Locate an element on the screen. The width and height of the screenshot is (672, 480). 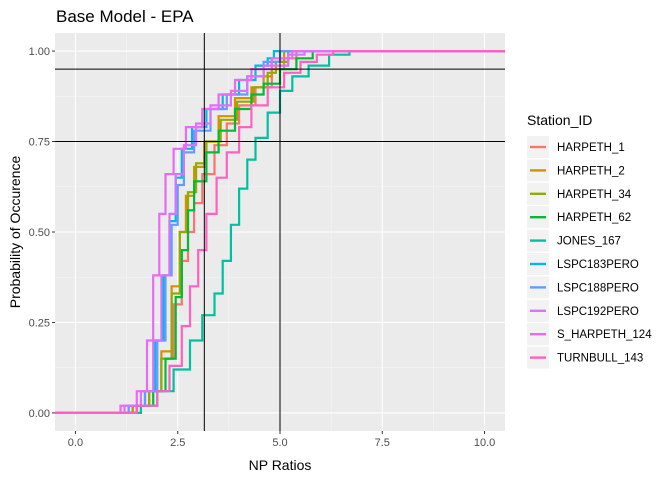
y-tick-label: 0.00 is located at coordinates (39, 414).